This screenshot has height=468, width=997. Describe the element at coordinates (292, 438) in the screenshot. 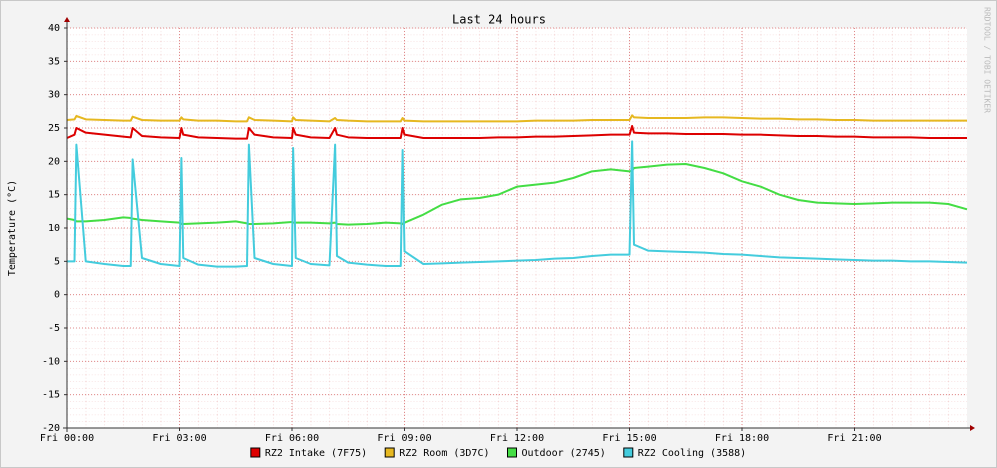

I see `x-tick-label: Fri 06:00` at that location.